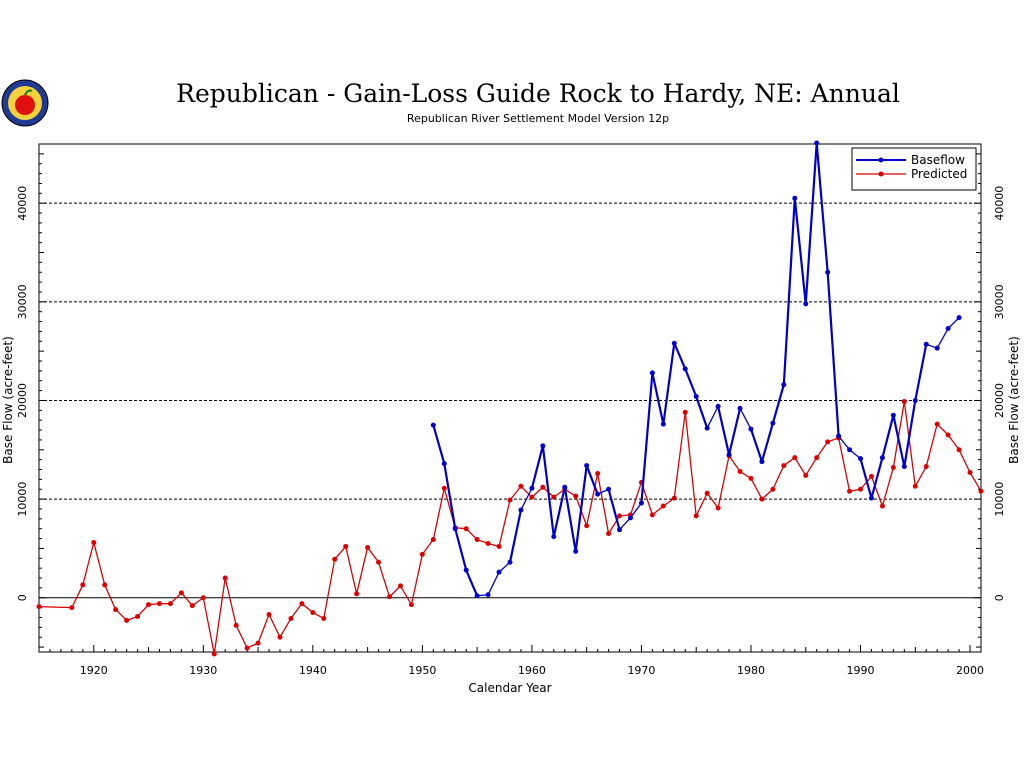  I want to click on legend: Baseflow Predicted, so click(914, 169).